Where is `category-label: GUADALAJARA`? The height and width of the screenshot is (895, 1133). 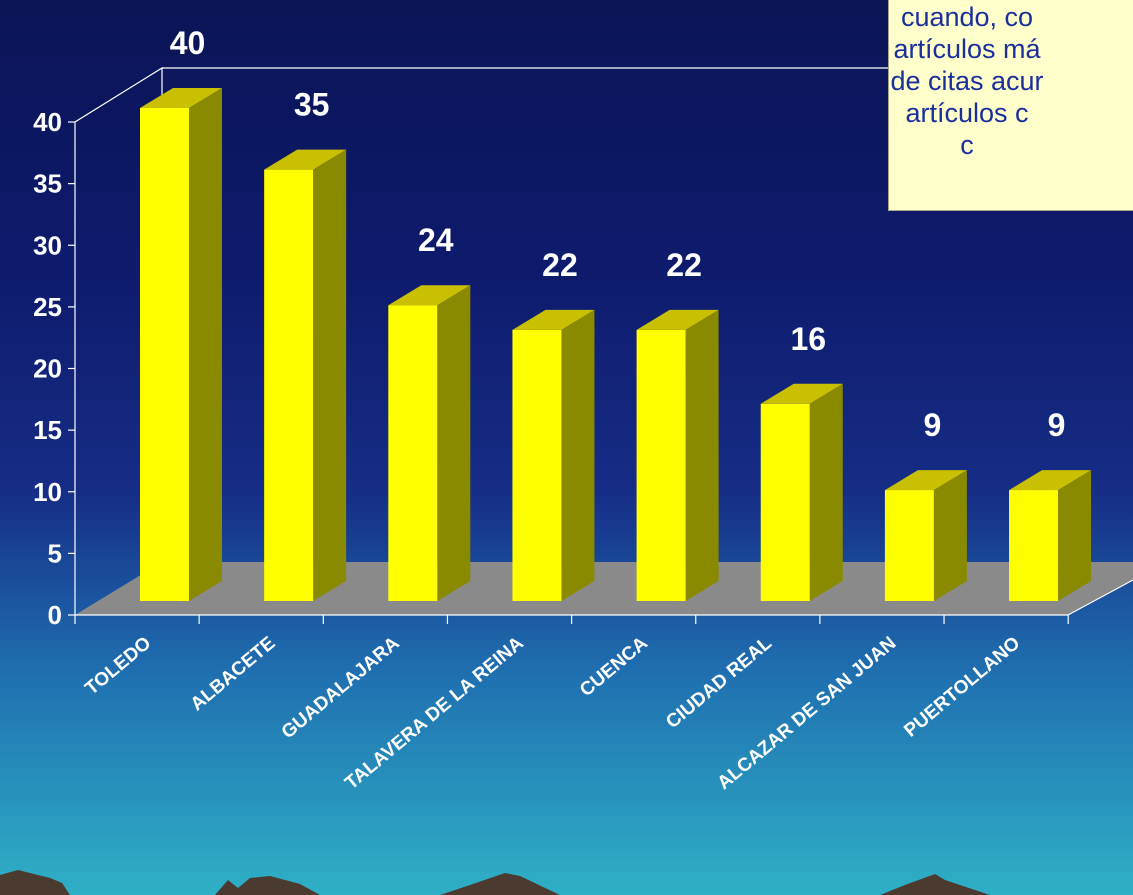 category-label: GUADALAJARA is located at coordinates (341, 688).